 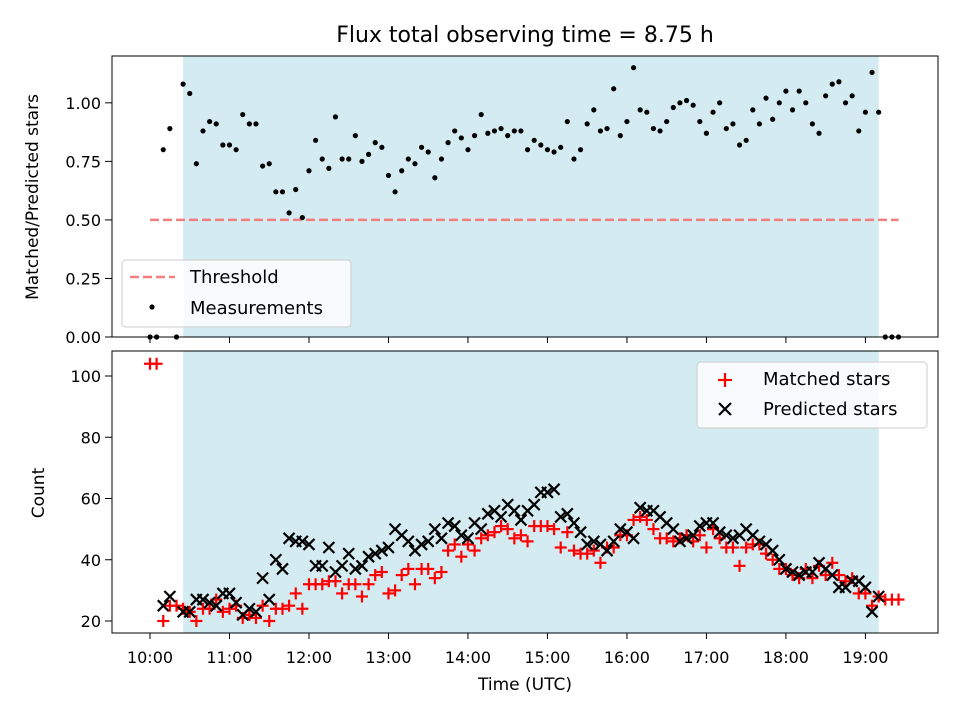 What do you see at coordinates (725, 380) in the screenshot?
I see `legend-matched-swatch` at bounding box center [725, 380].